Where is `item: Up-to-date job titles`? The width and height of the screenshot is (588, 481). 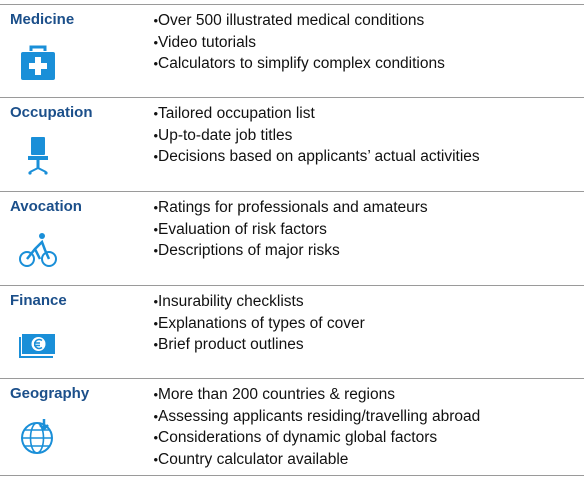 item: Up-to-date job titles is located at coordinates (319, 136).